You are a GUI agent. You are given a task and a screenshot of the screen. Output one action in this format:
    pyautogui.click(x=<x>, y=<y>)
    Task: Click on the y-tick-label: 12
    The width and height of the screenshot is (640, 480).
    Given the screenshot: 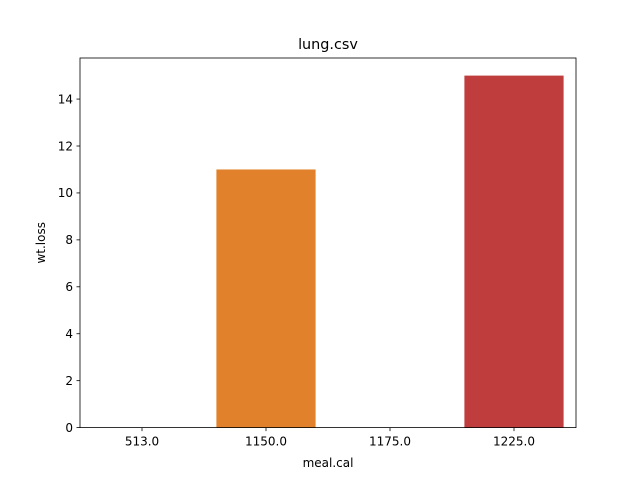 What is the action you would take?
    pyautogui.click(x=65, y=146)
    